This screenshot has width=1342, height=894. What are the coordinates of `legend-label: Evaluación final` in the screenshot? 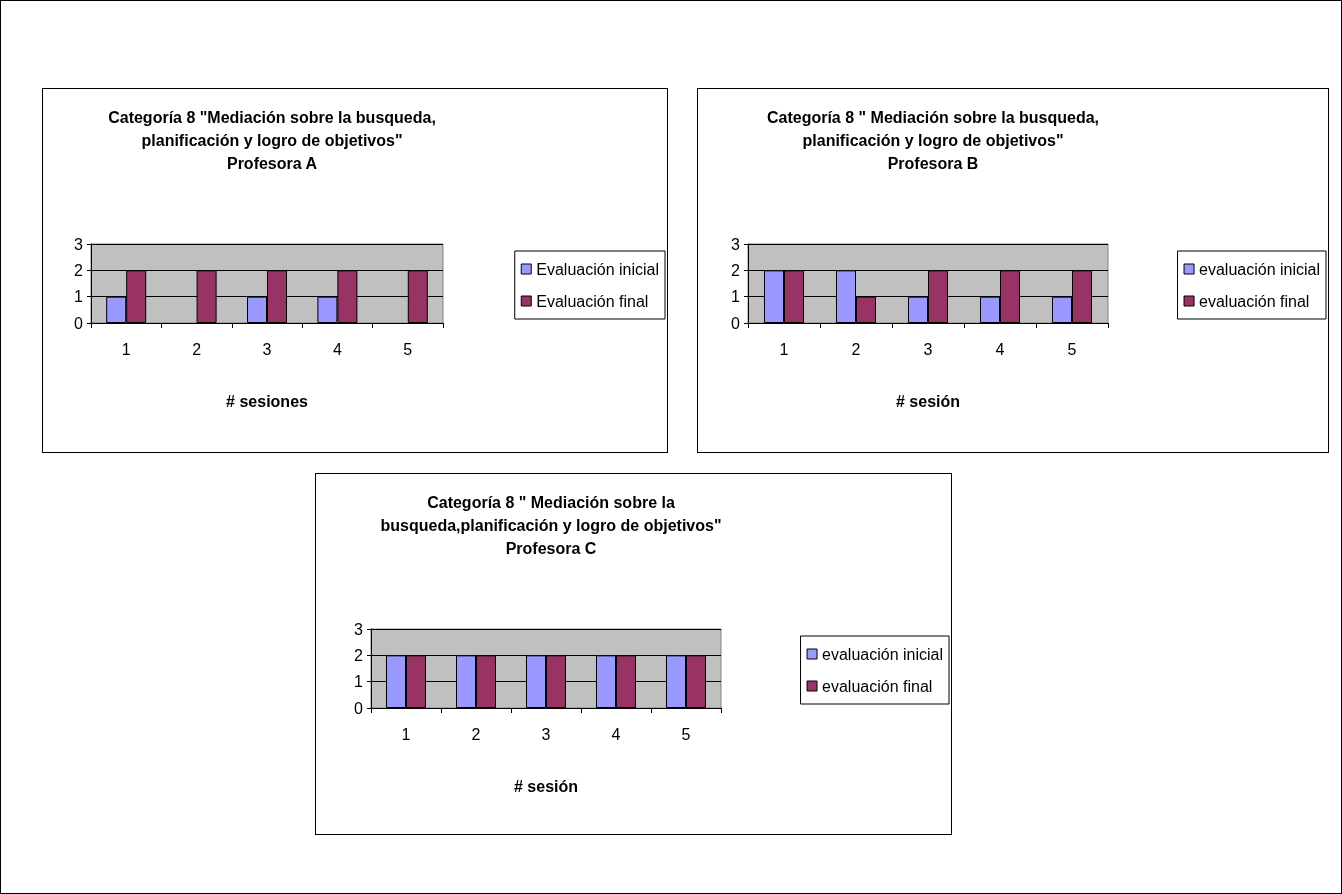 It's located at (592, 301).